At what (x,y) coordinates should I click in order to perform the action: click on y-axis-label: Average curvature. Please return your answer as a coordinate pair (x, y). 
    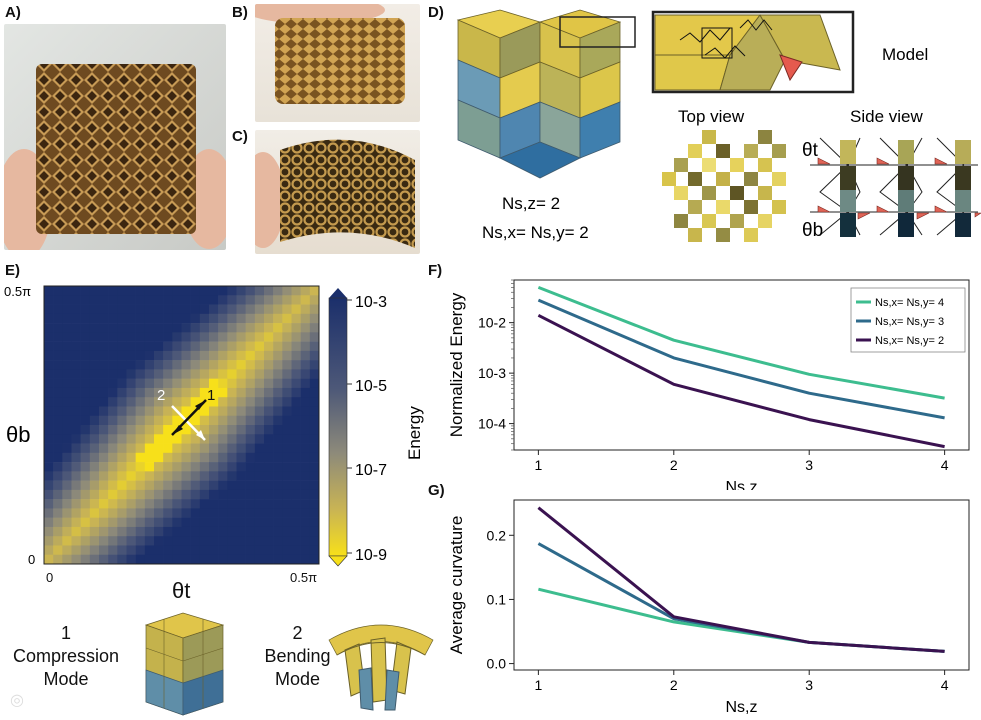
    Looking at the image, I should click on (456, 585).